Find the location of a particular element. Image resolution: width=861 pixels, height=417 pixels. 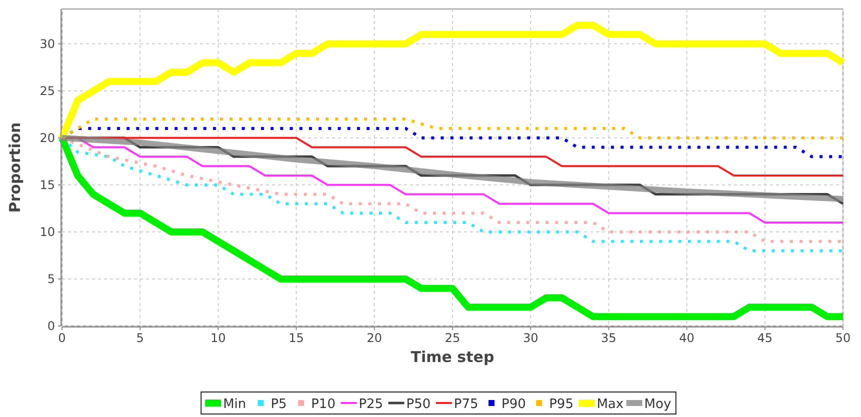

x-tick-label: 20 is located at coordinates (374, 338).